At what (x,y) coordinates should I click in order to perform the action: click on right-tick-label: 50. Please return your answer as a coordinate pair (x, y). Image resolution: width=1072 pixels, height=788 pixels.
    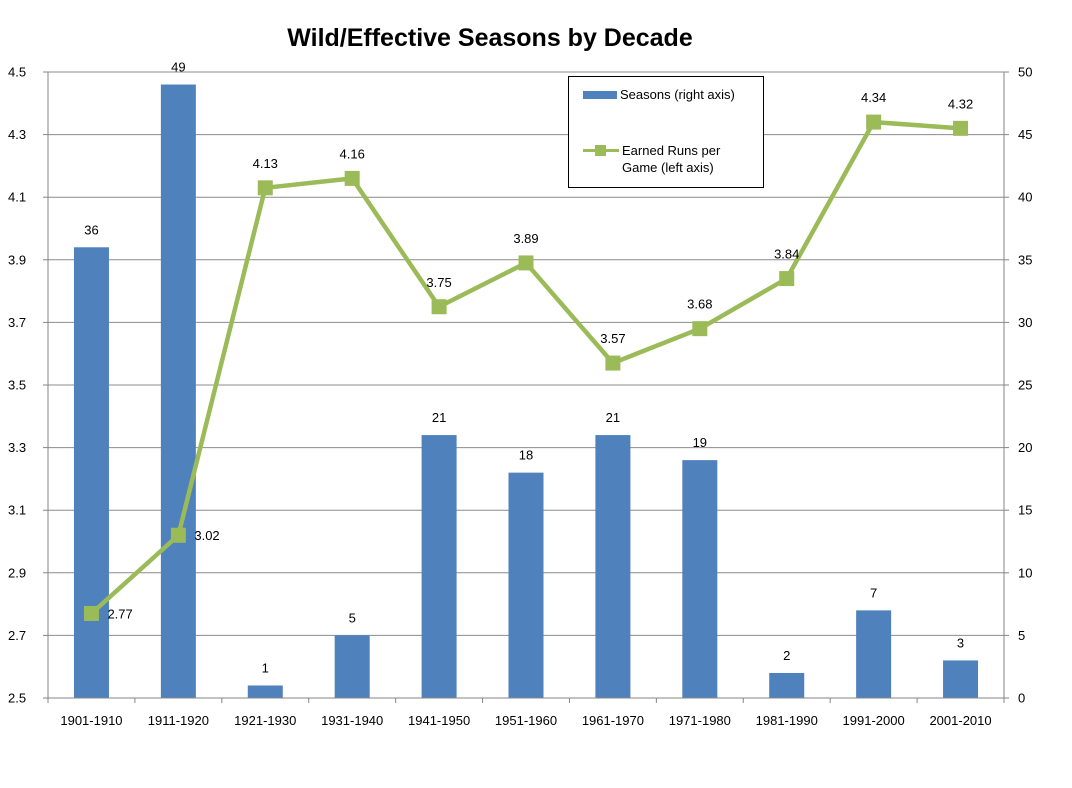
    Looking at the image, I should click on (1025, 72).